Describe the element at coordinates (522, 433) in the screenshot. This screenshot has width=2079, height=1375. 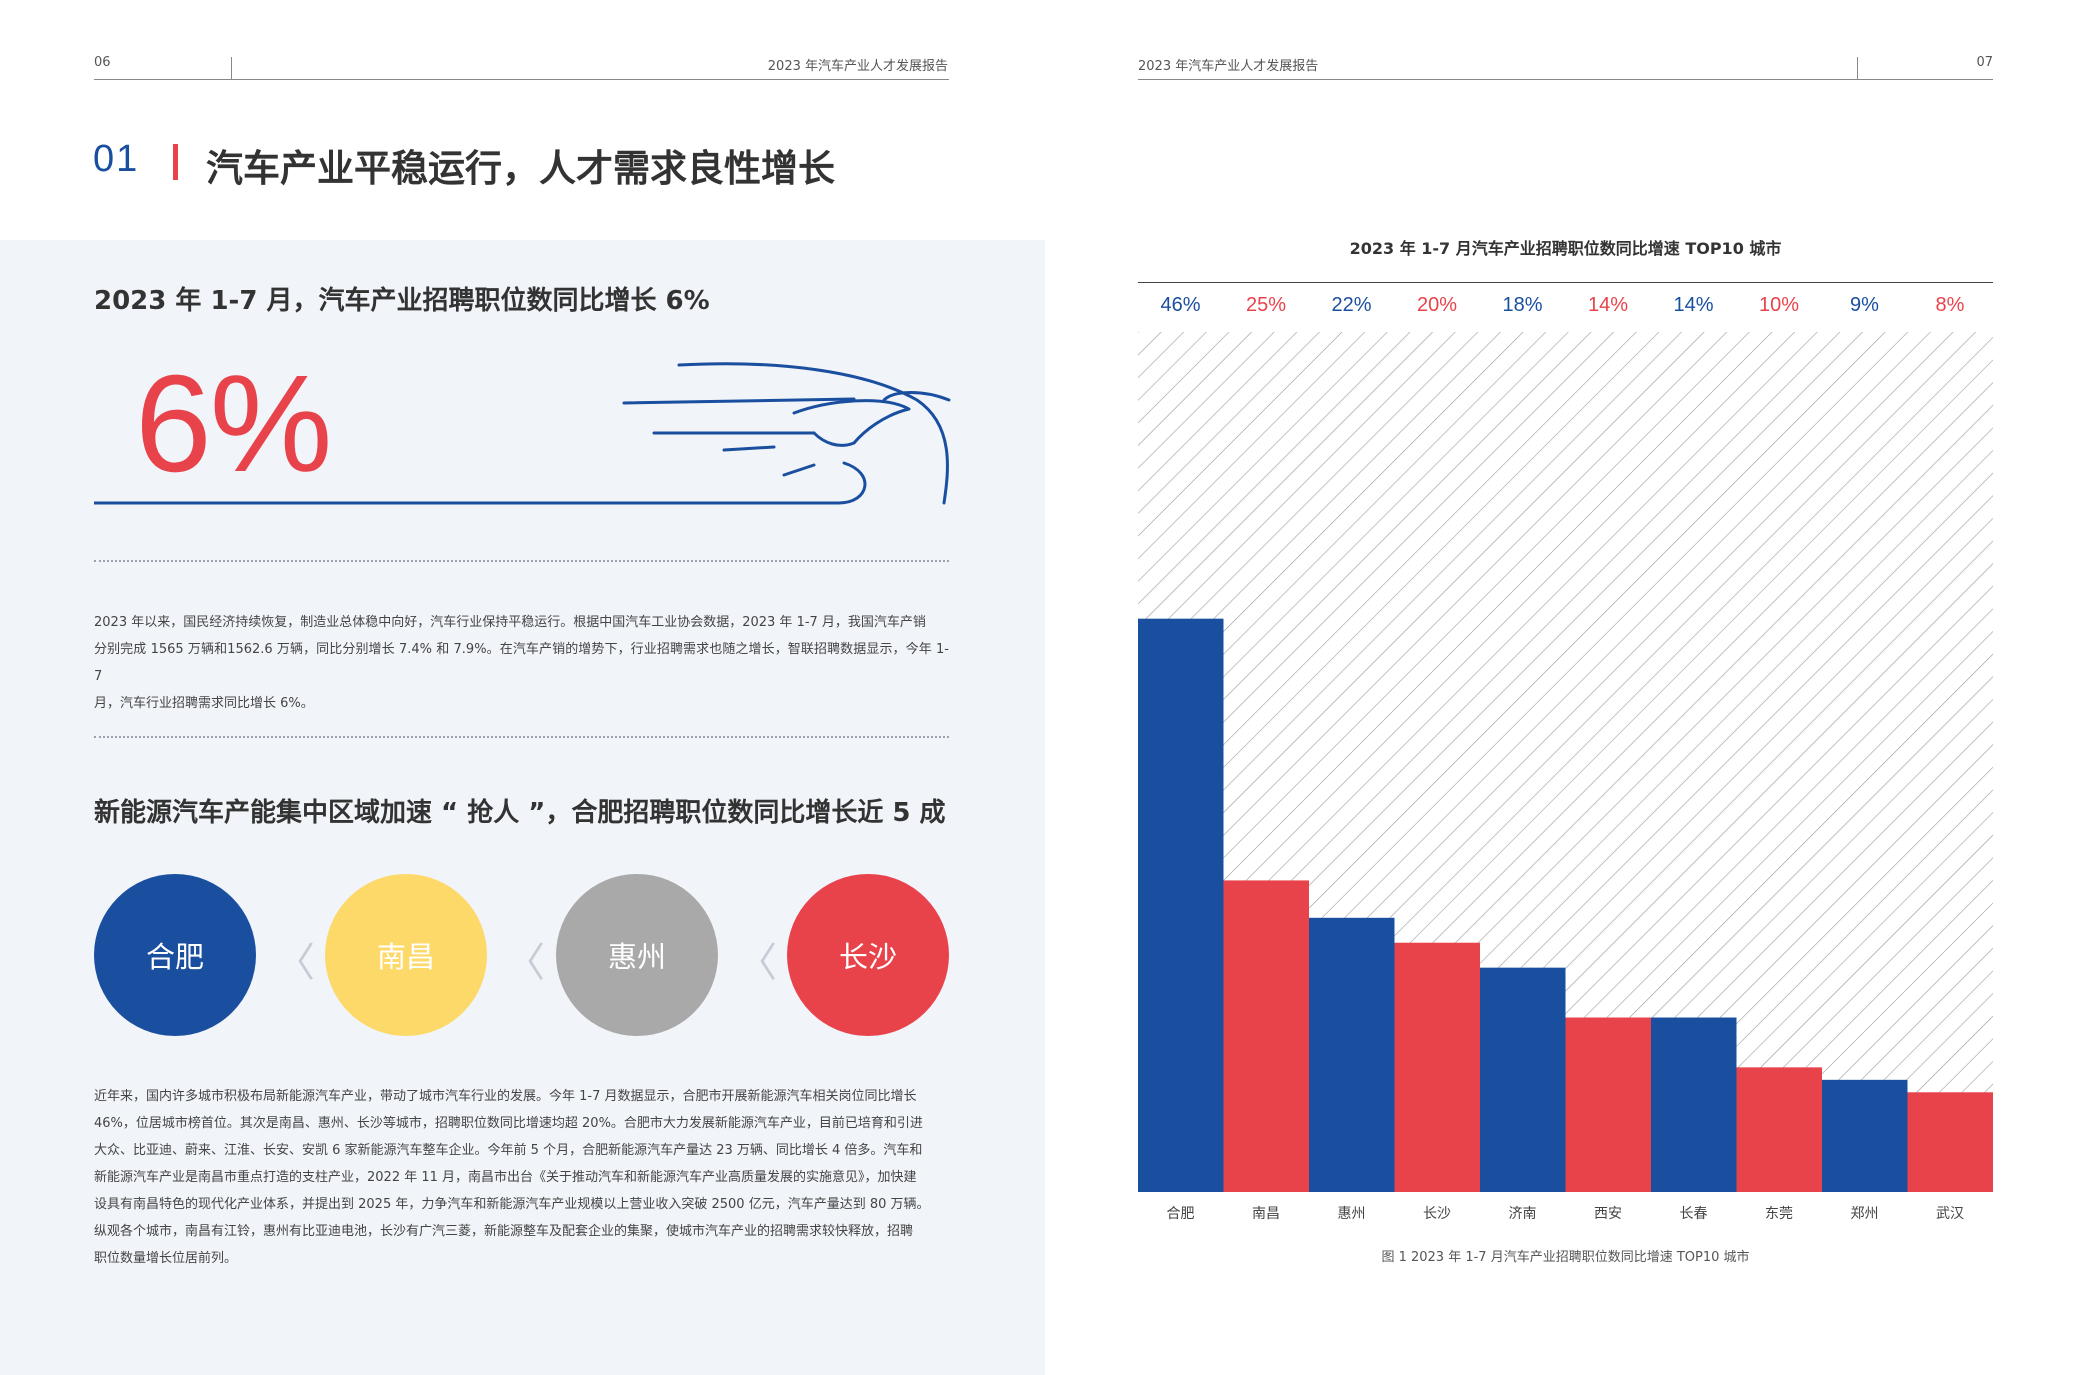
I see `car-outline-illustration` at that location.